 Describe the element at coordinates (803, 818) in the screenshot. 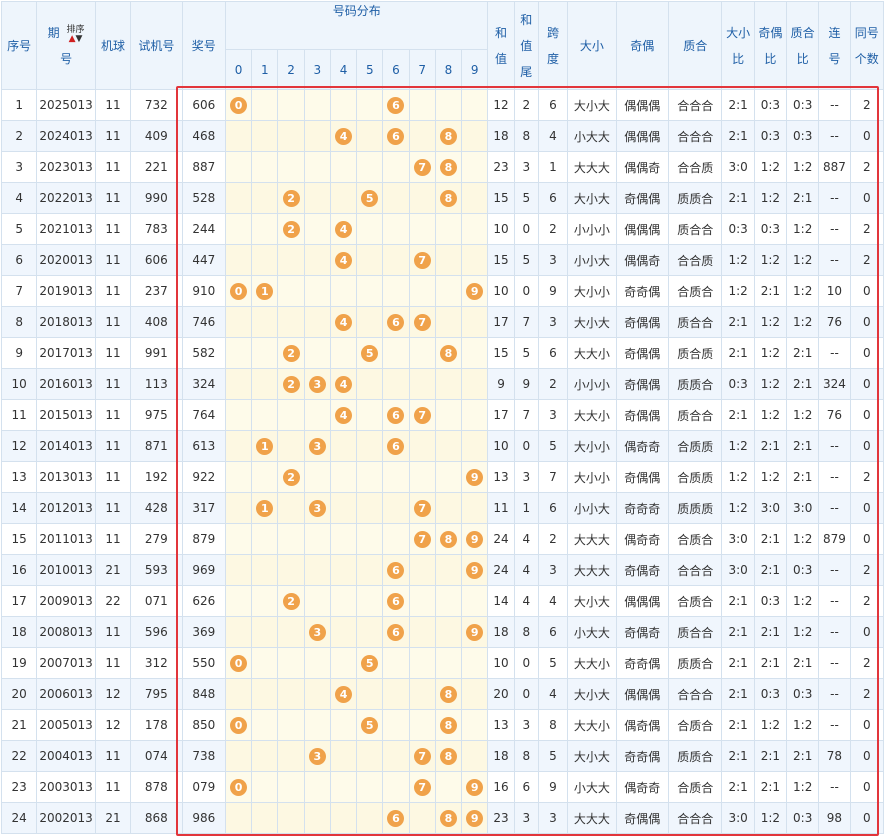

I see `cell-prime-ratio: 0:3` at that location.